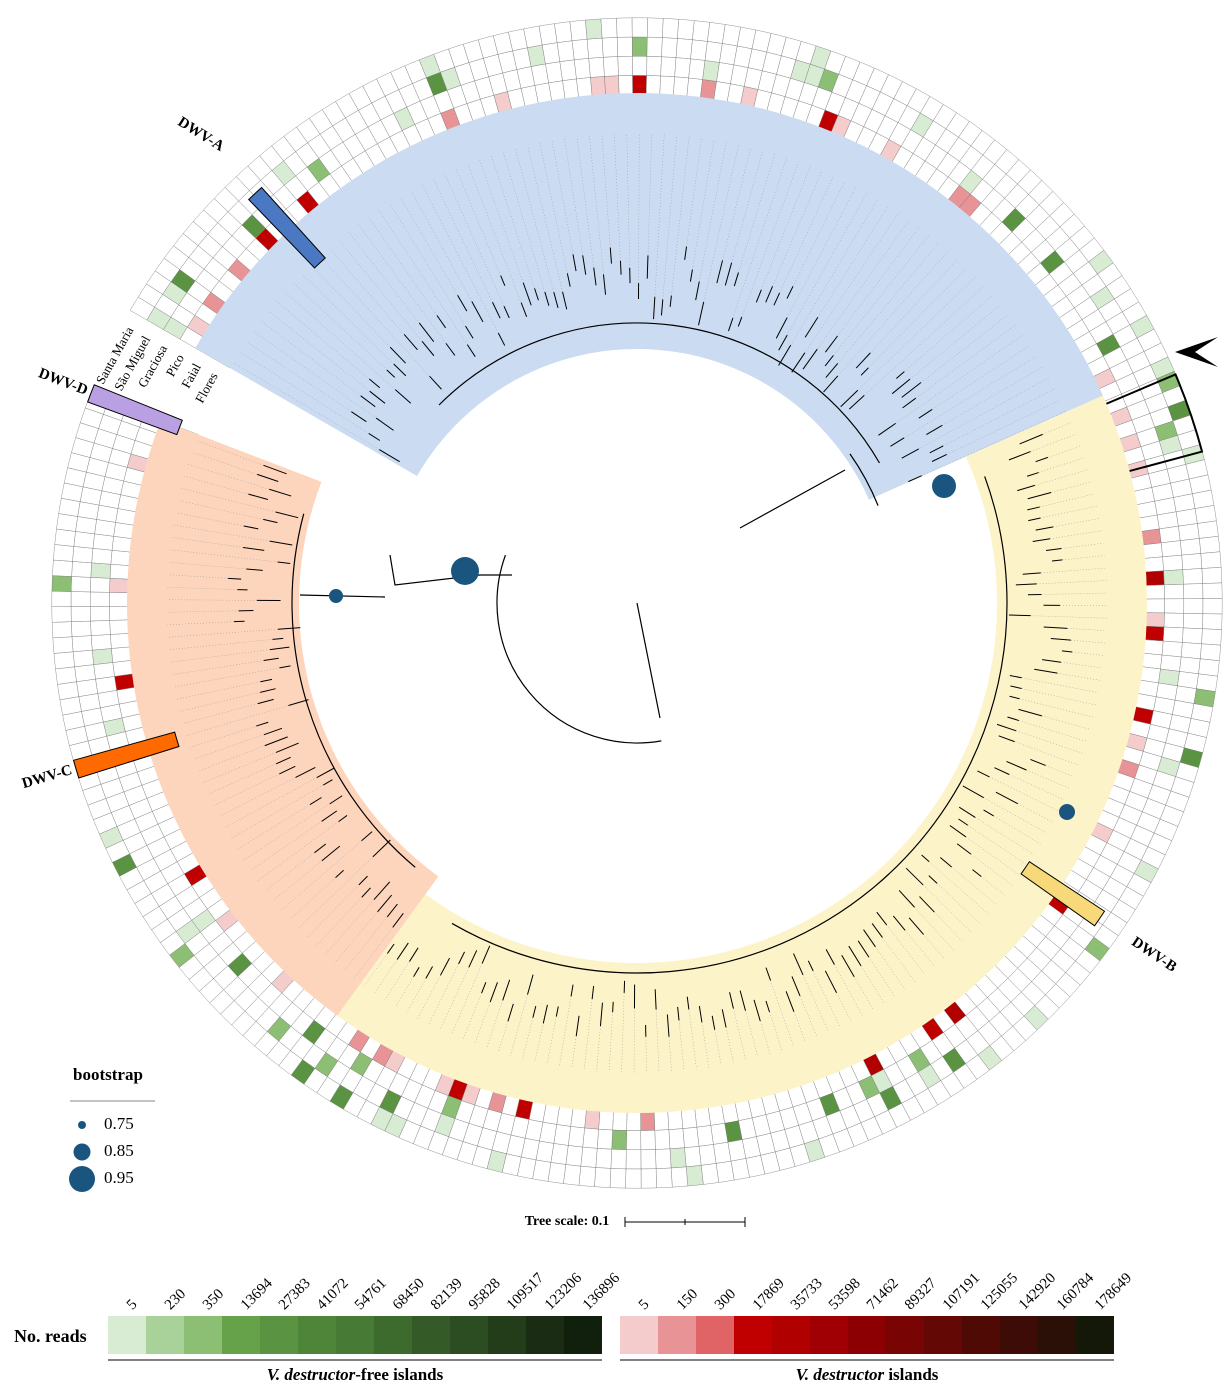 This screenshot has width=1226, height=1386. I want to click on bootstrap-key, so click(82, 1152).